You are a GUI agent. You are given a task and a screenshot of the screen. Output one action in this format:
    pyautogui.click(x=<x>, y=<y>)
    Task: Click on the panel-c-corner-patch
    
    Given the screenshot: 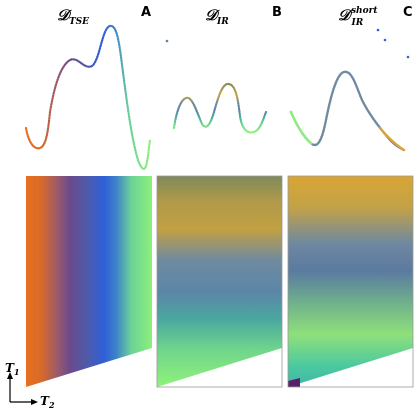 What is the action you would take?
    pyautogui.click(x=294, y=382)
    